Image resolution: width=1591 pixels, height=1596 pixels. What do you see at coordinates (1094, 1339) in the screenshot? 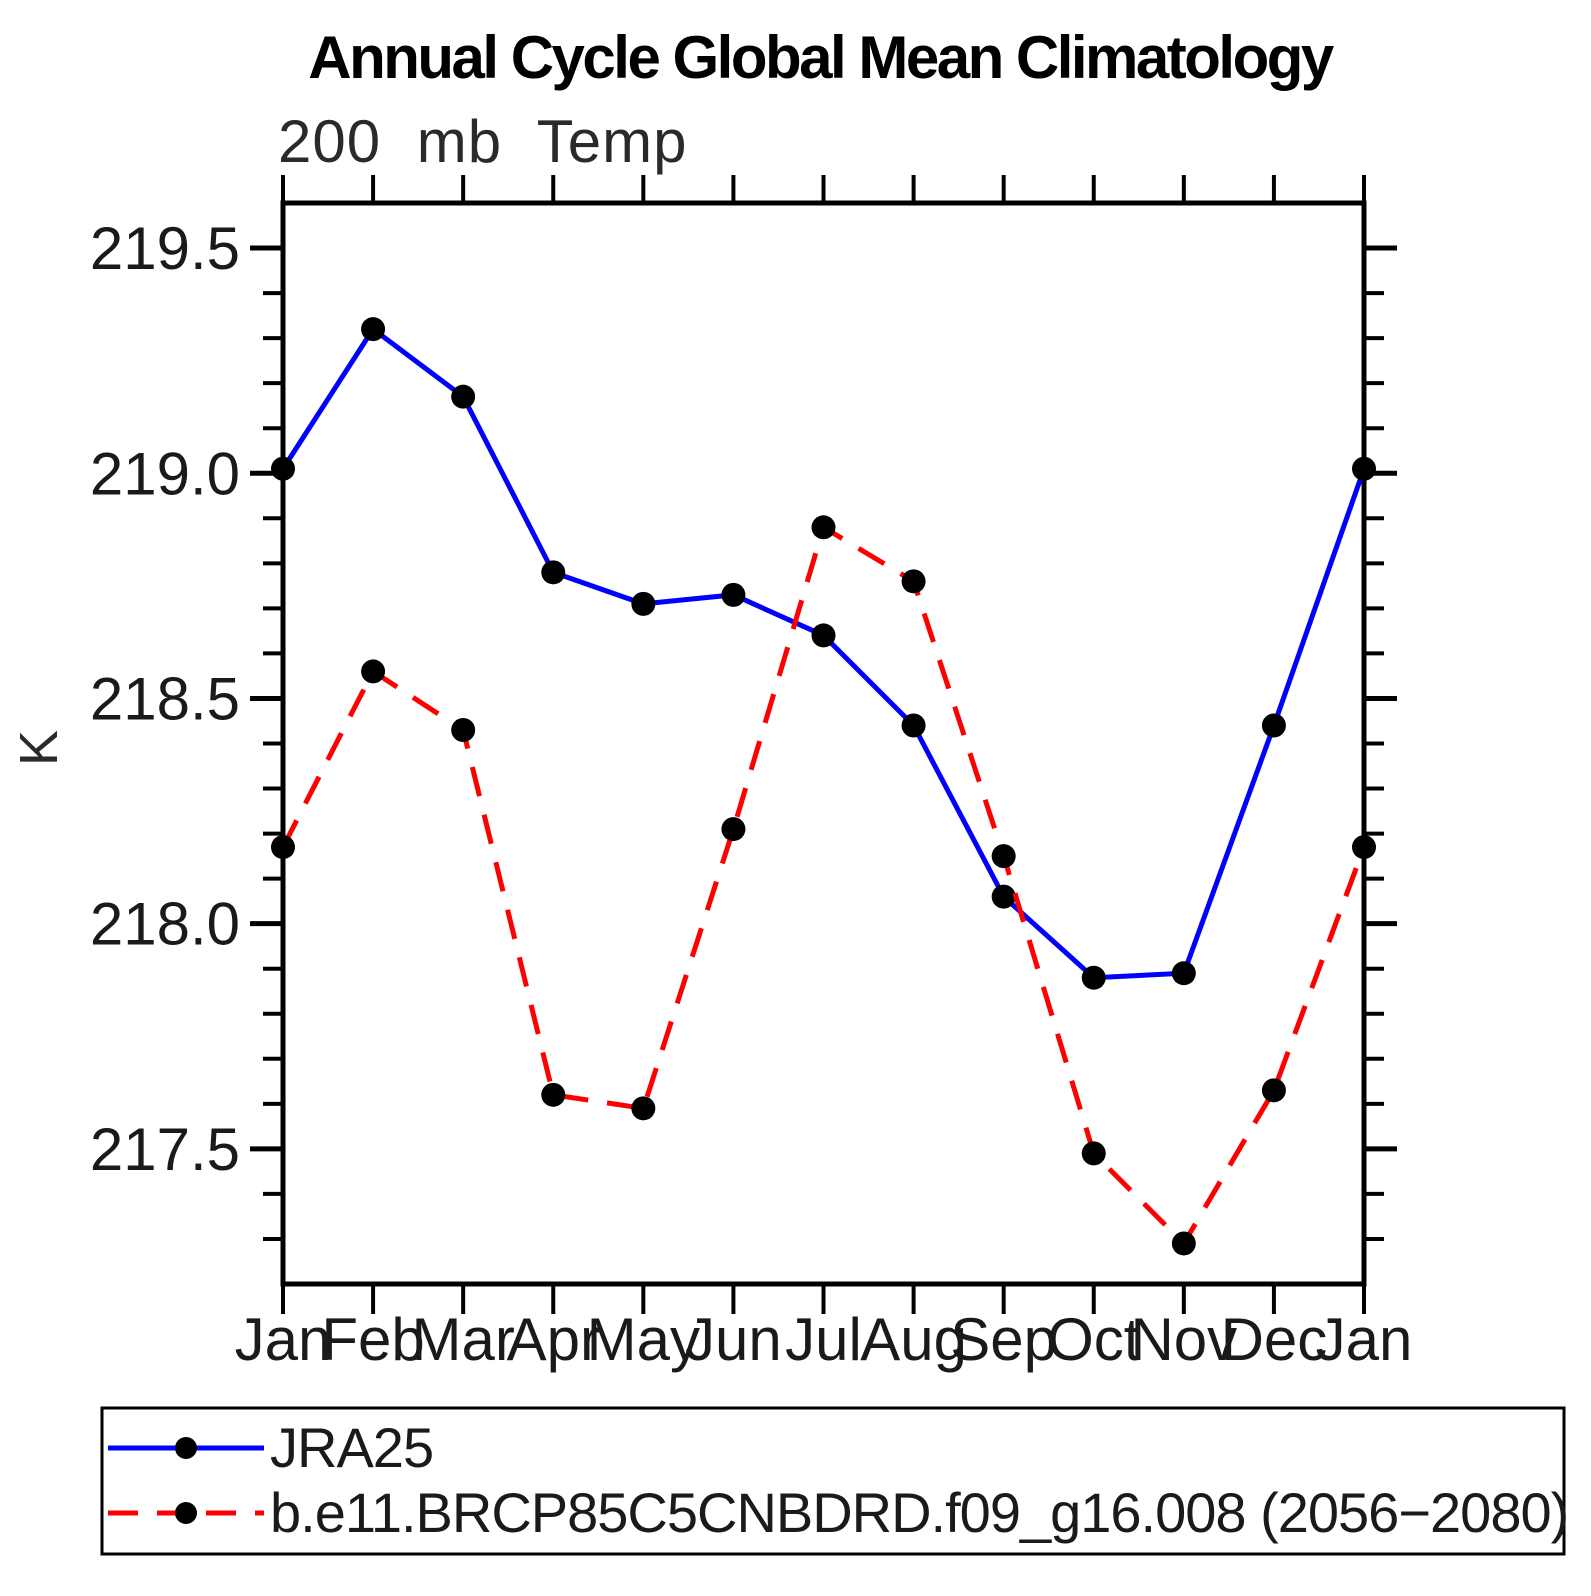
I see `x-tick-label: Oct` at bounding box center [1094, 1339].